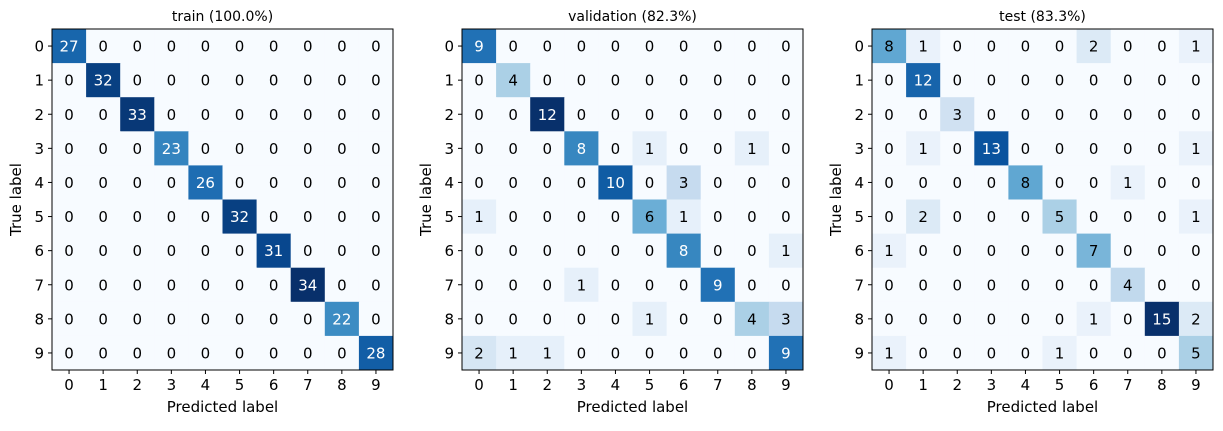  Describe the element at coordinates (1162, 385) in the screenshot. I see `x-tick-label: 8` at that location.